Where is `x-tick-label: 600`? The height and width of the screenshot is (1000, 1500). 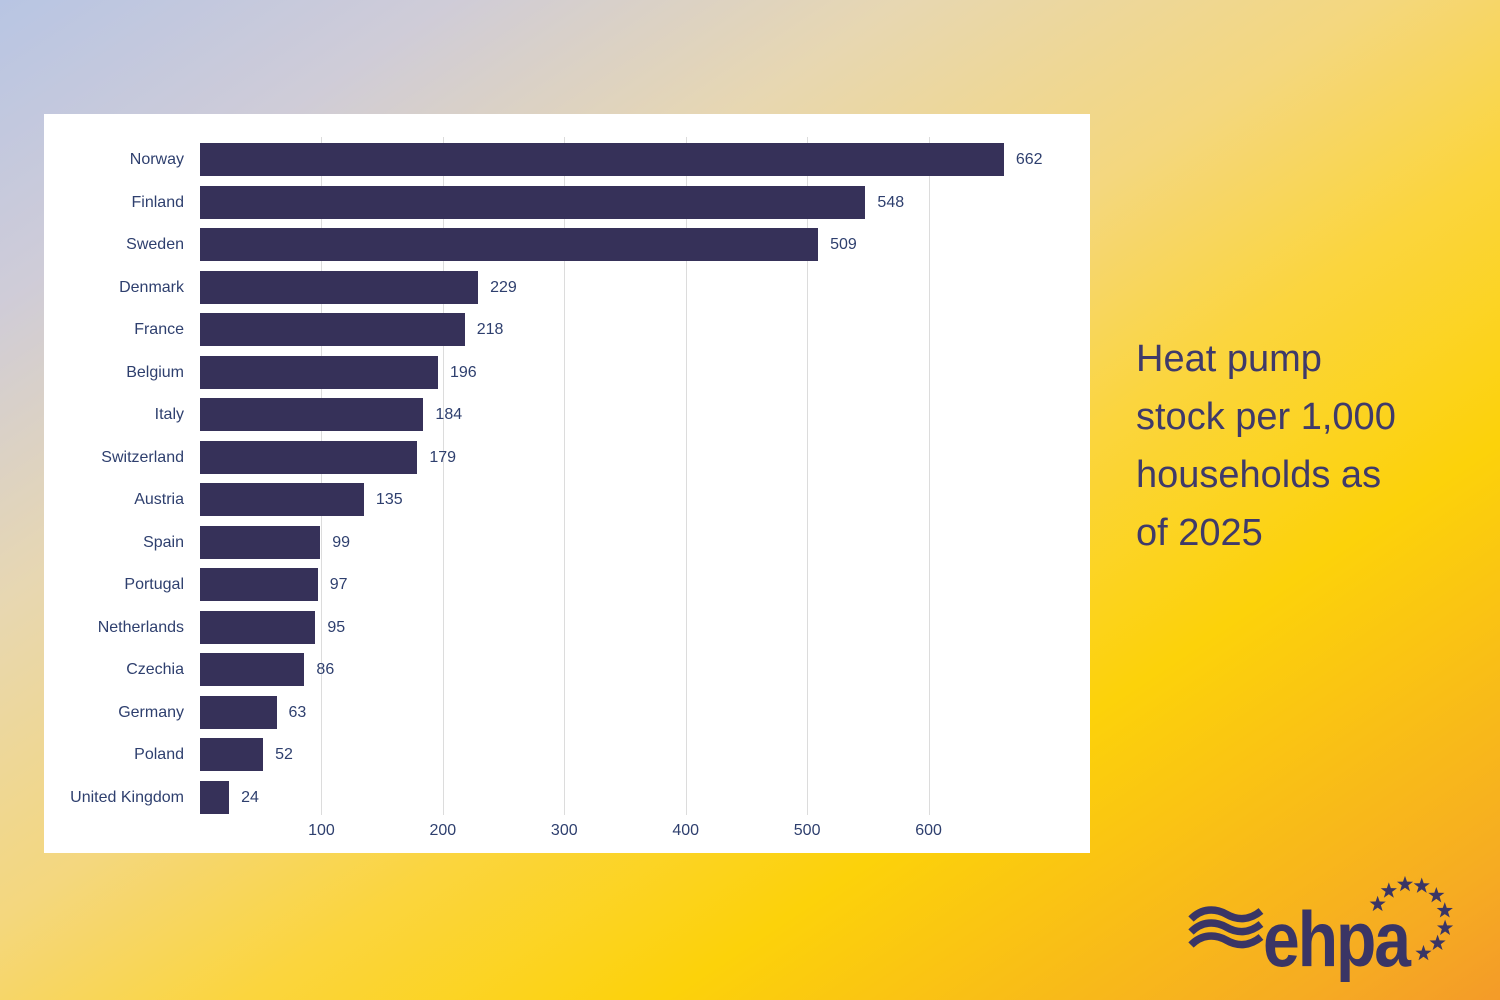
x-tick-label: 600 is located at coordinates (928, 830).